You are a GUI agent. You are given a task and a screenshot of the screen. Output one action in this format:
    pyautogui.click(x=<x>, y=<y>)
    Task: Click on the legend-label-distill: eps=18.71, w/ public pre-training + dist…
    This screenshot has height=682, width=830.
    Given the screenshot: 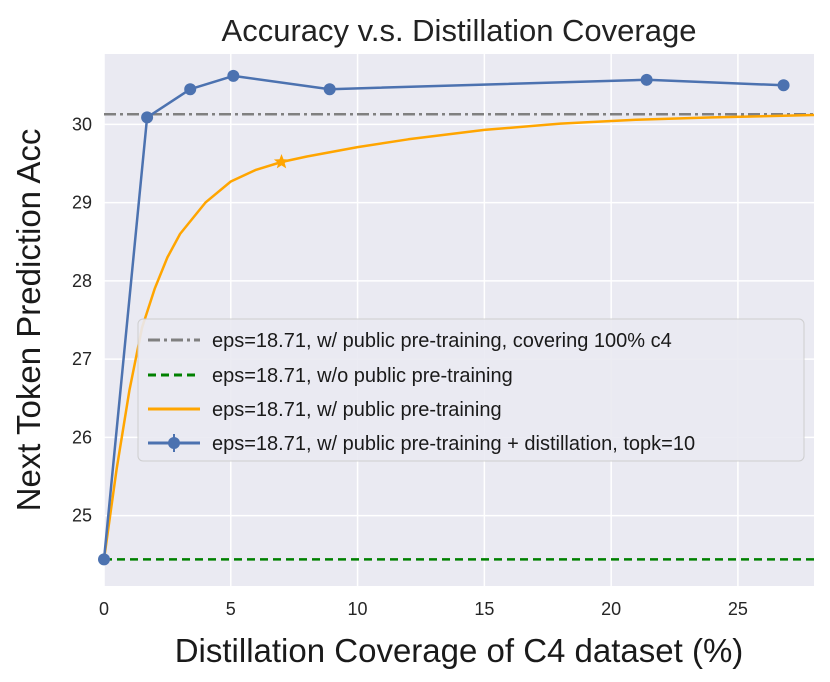 What is the action you would take?
    pyautogui.click(x=453, y=444)
    